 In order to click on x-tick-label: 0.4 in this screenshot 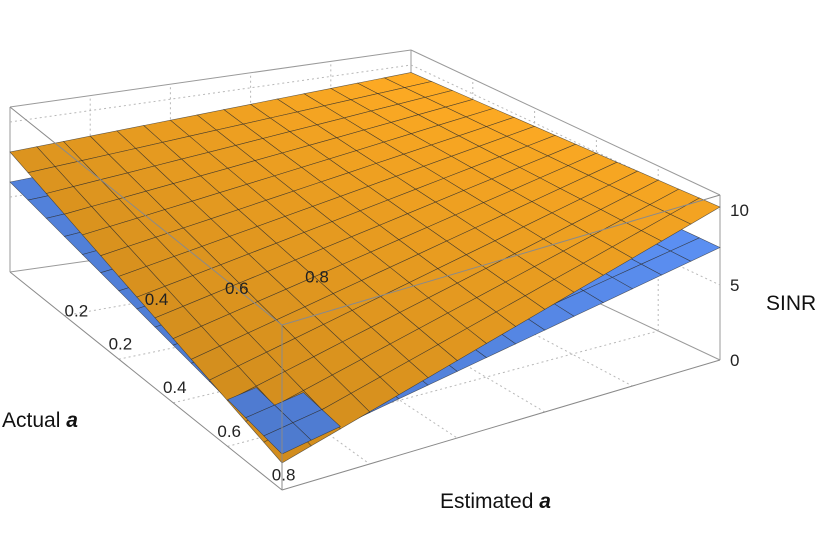, I will do `click(175, 387)`.